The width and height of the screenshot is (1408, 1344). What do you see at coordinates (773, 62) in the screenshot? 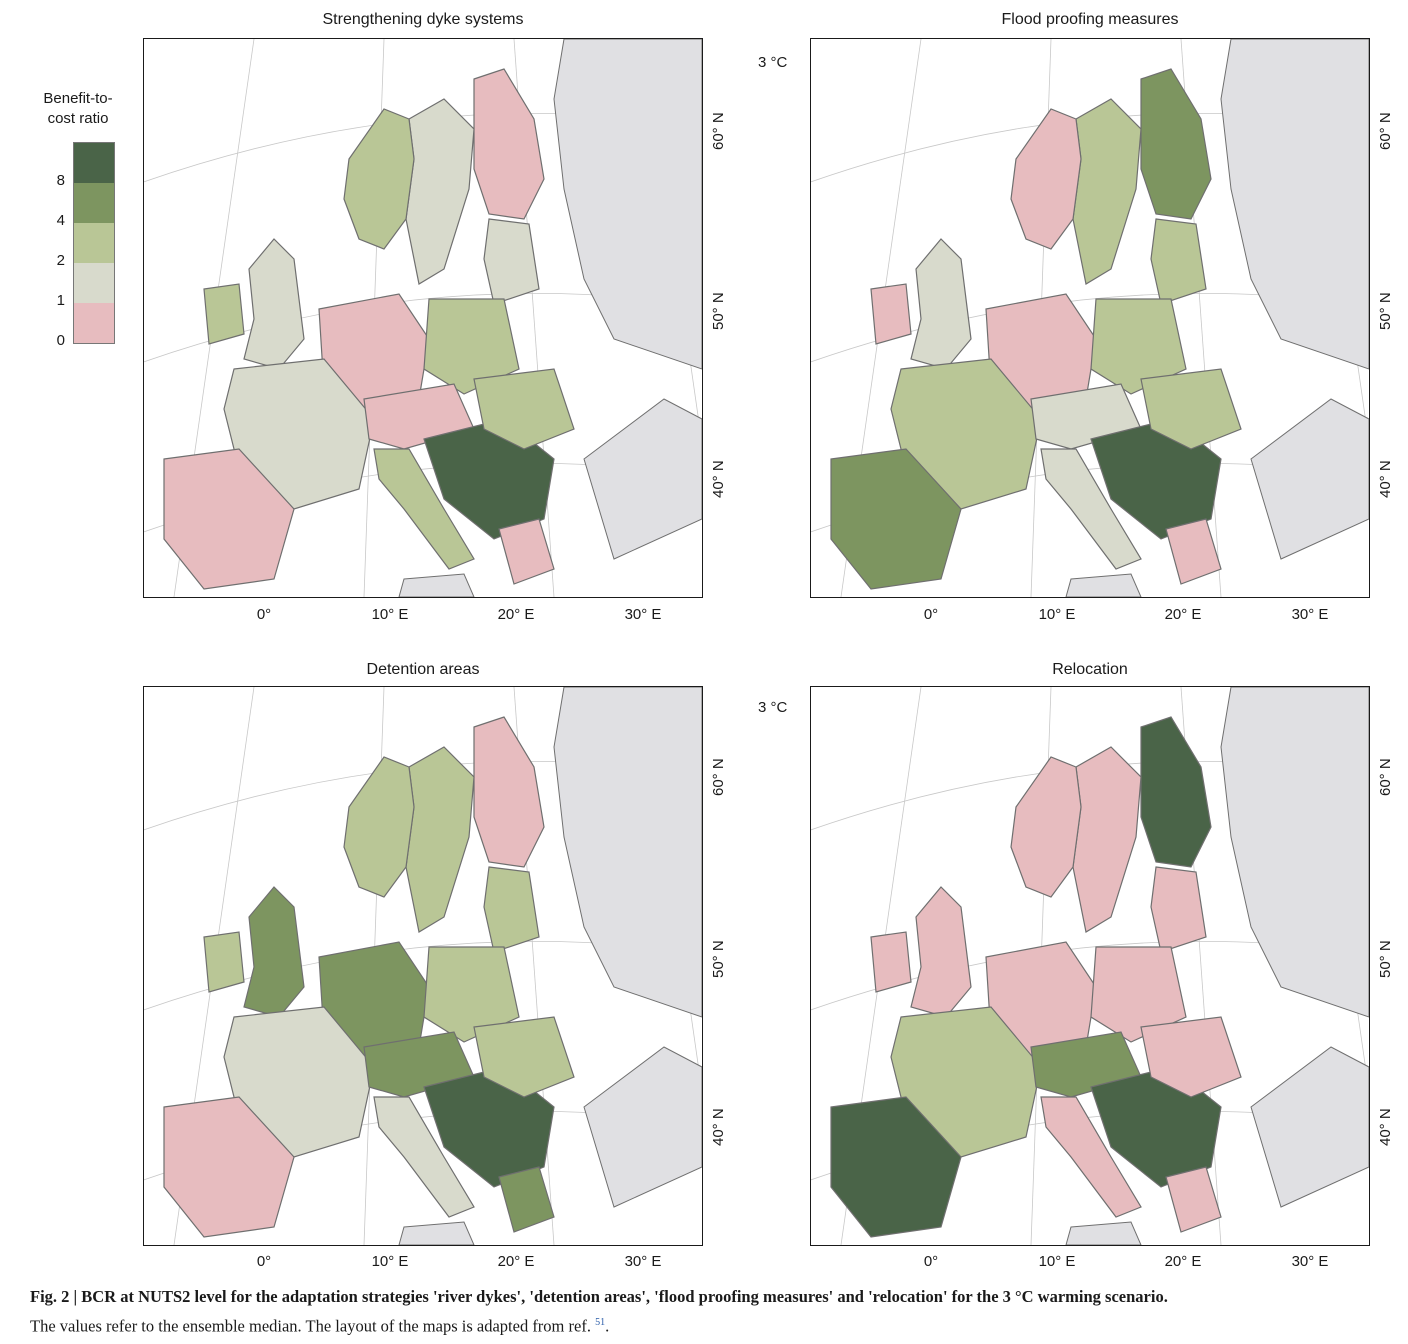
I see `scenario-label-top: 3 °C` at bounding box center [773, 62].